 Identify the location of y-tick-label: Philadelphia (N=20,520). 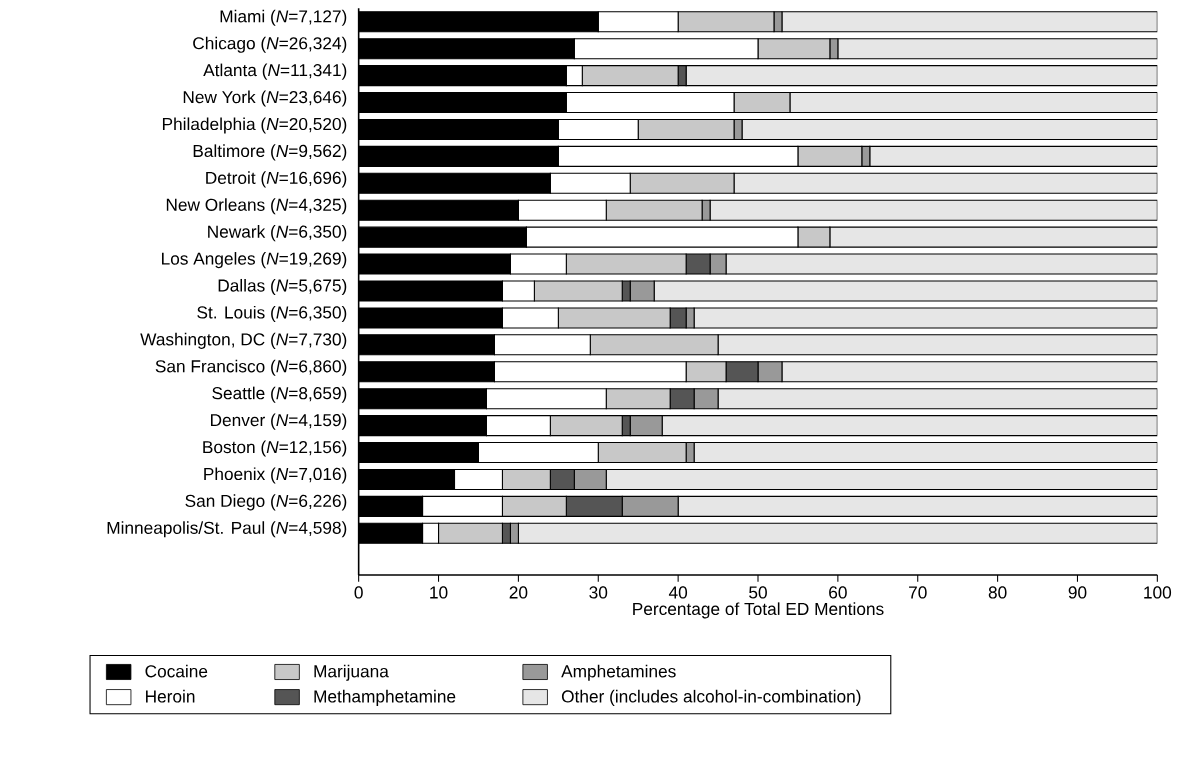
(254, 125).